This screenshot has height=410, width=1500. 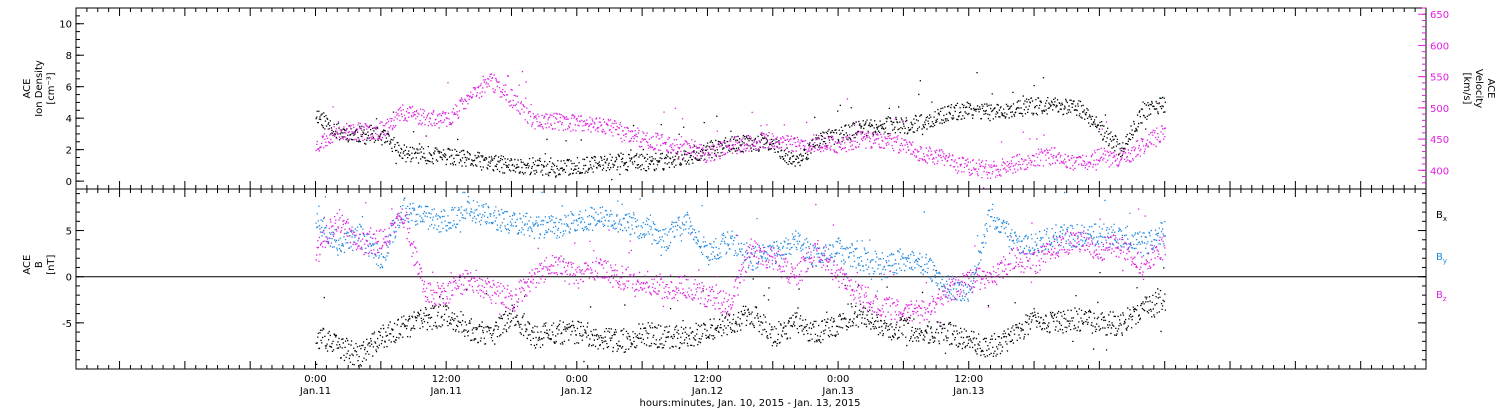 I want to click on left-tick-label: 2, so click(x=69, y=151).